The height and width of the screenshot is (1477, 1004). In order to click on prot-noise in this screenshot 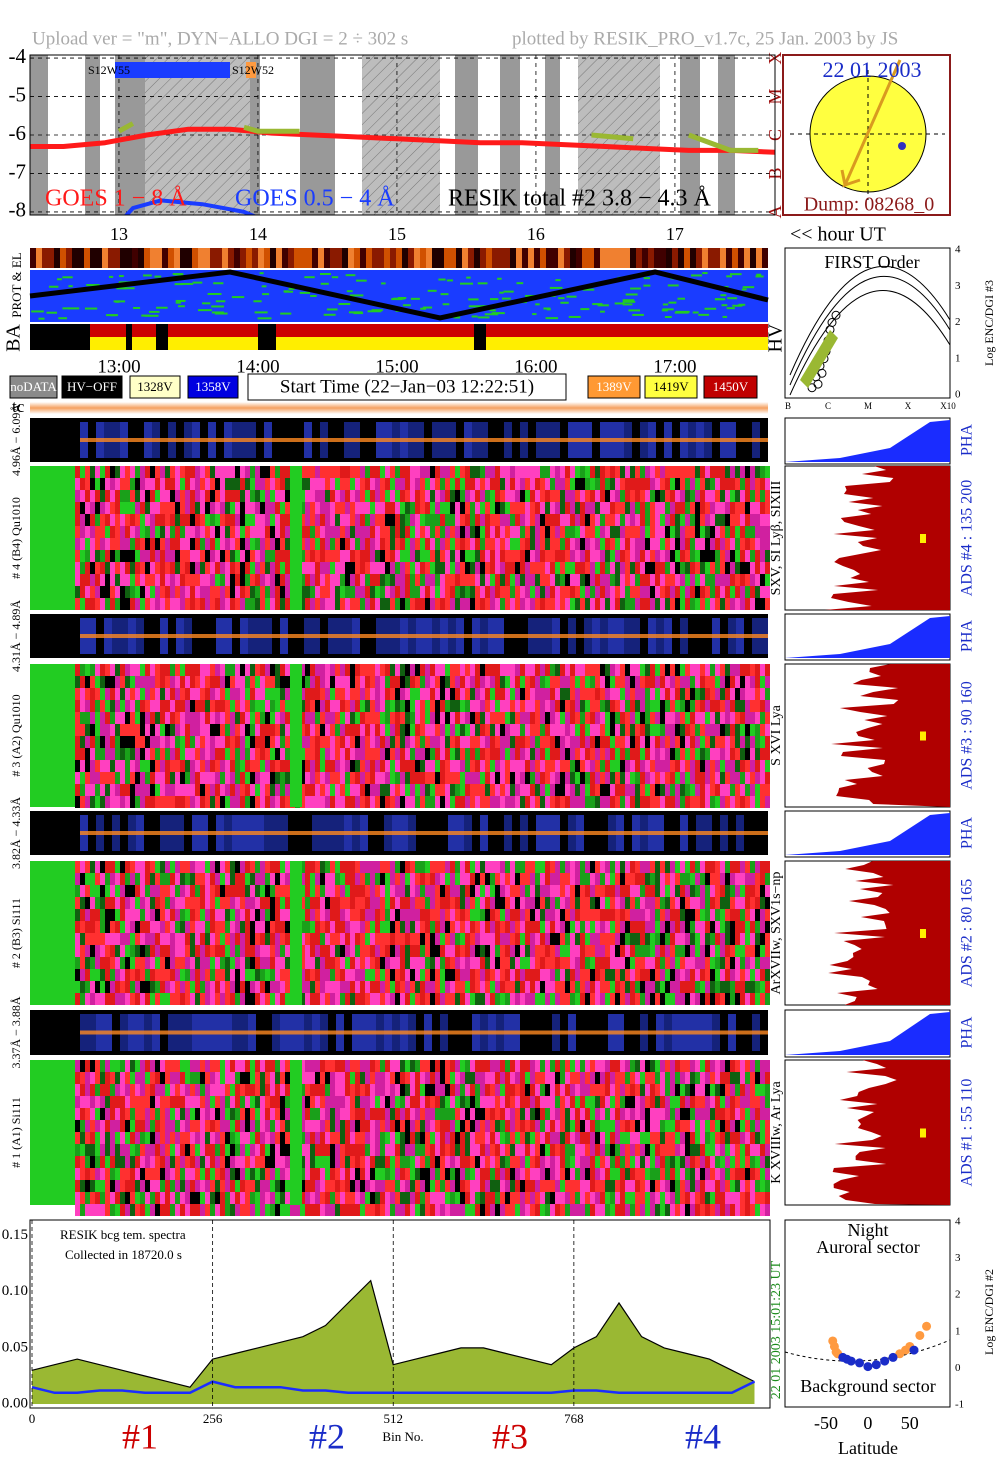, I will do `click(63, 318)`.